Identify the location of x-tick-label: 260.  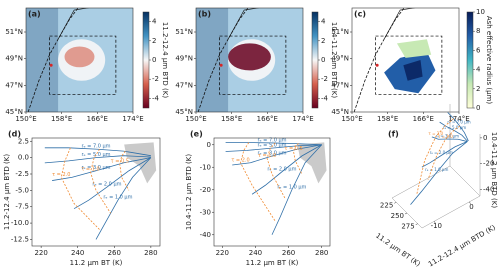
(114, 253).